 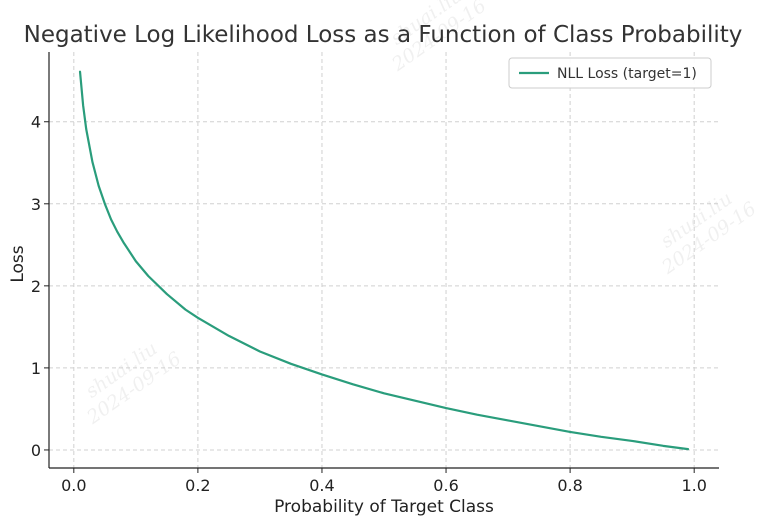 I want to click on legend: NLL Loss (target=1), so click(x=610, y=73).